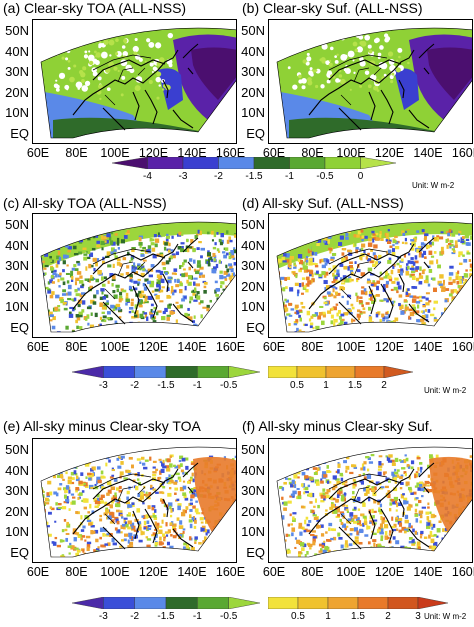 This screenshot has height=627, width=474. Describe the element at coordinates (343, 603) in the screenshot. I see `colorbar-segment` at that location.